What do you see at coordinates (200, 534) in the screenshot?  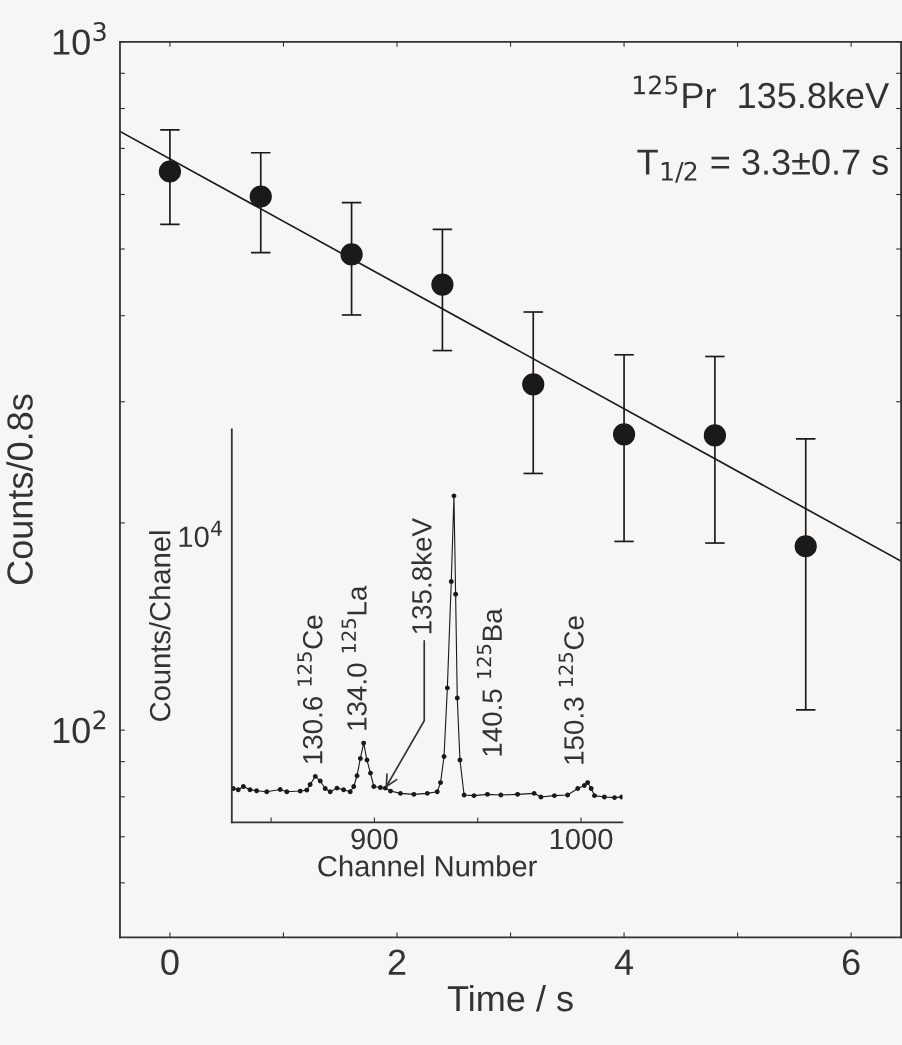 I see `annotation: 10$^{4}$` at bounding box center [200, 534].